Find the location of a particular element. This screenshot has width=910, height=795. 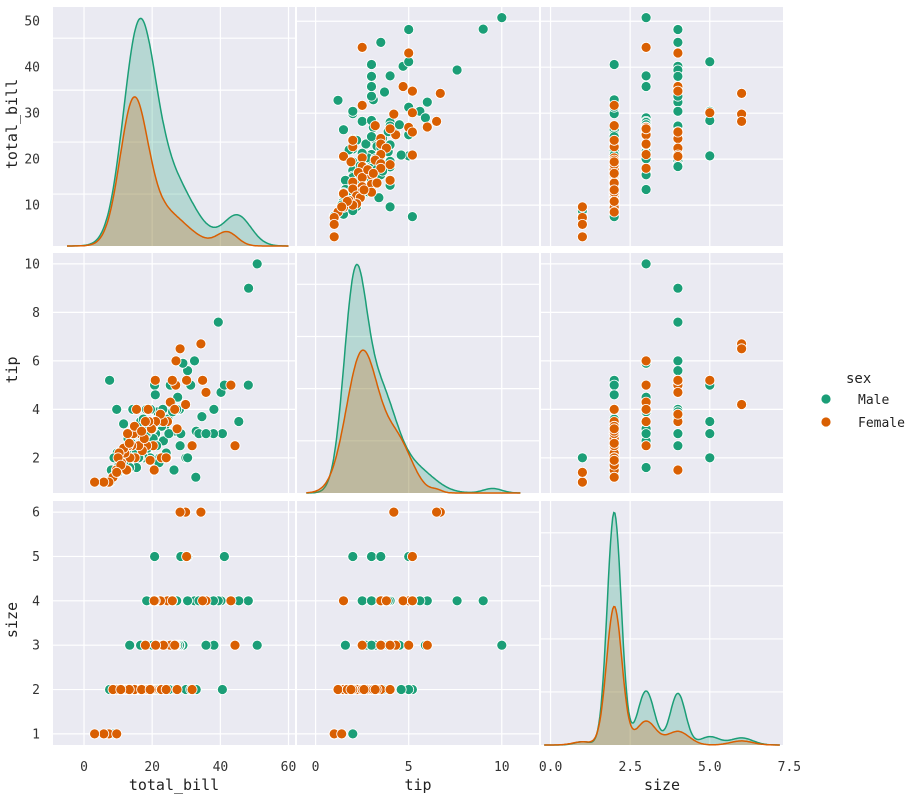

y-tick-label-tip: 10 is located at coordinates (32, 264).